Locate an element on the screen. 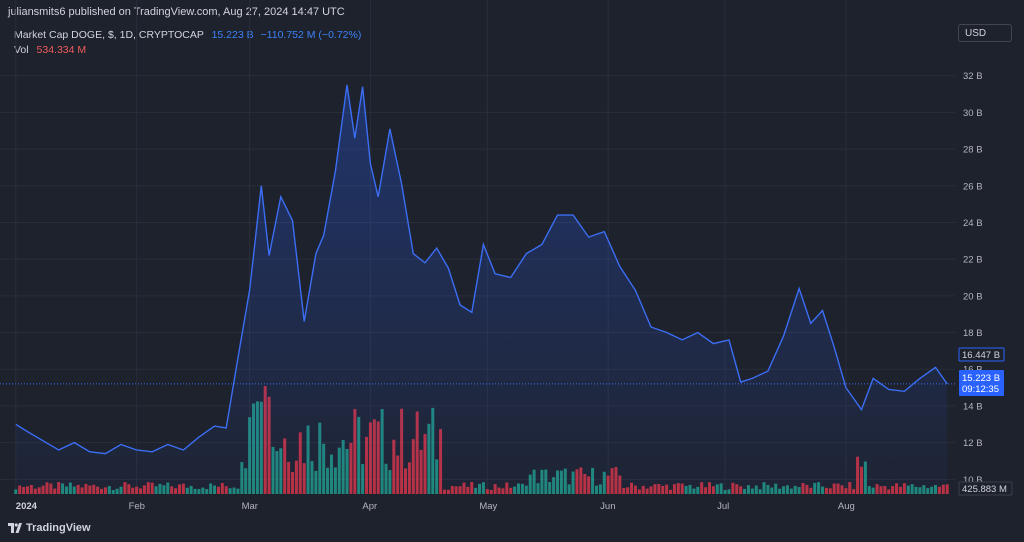 This screenshot has height=542, width=1024. last-price-tag is located at coordinates (981, 383).